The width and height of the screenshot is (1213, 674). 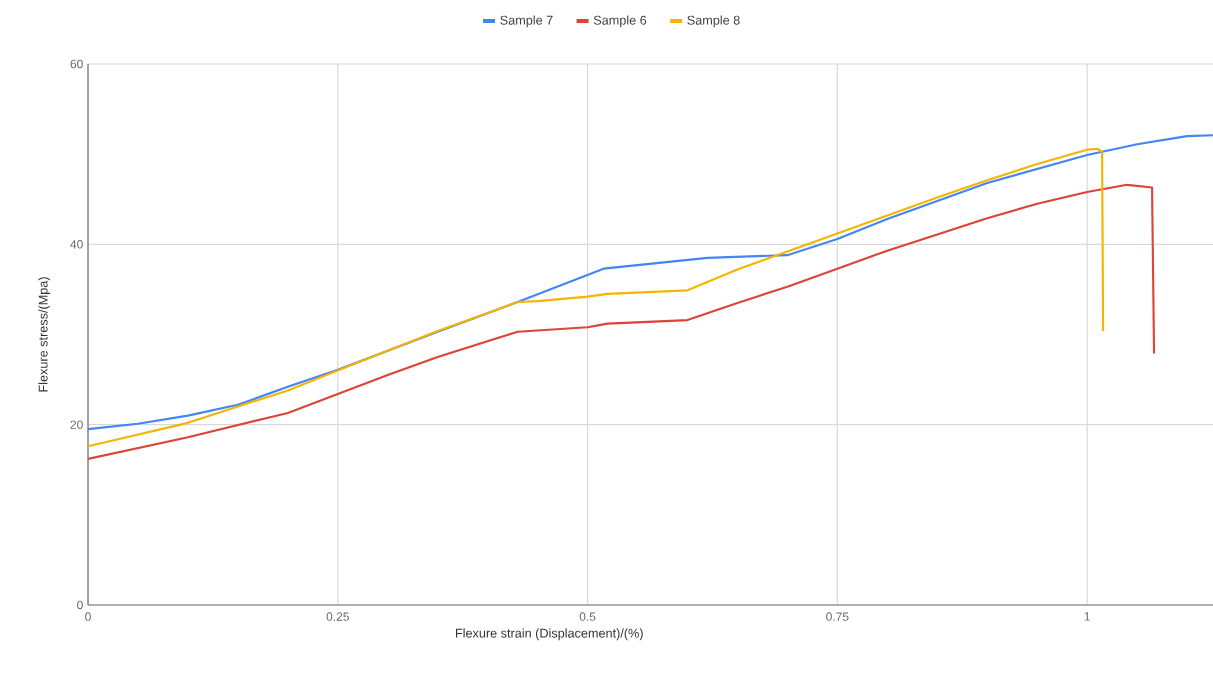 I want to click on y-axis-title: Flexure stress/(Mpa), so click(x=44, y=334).